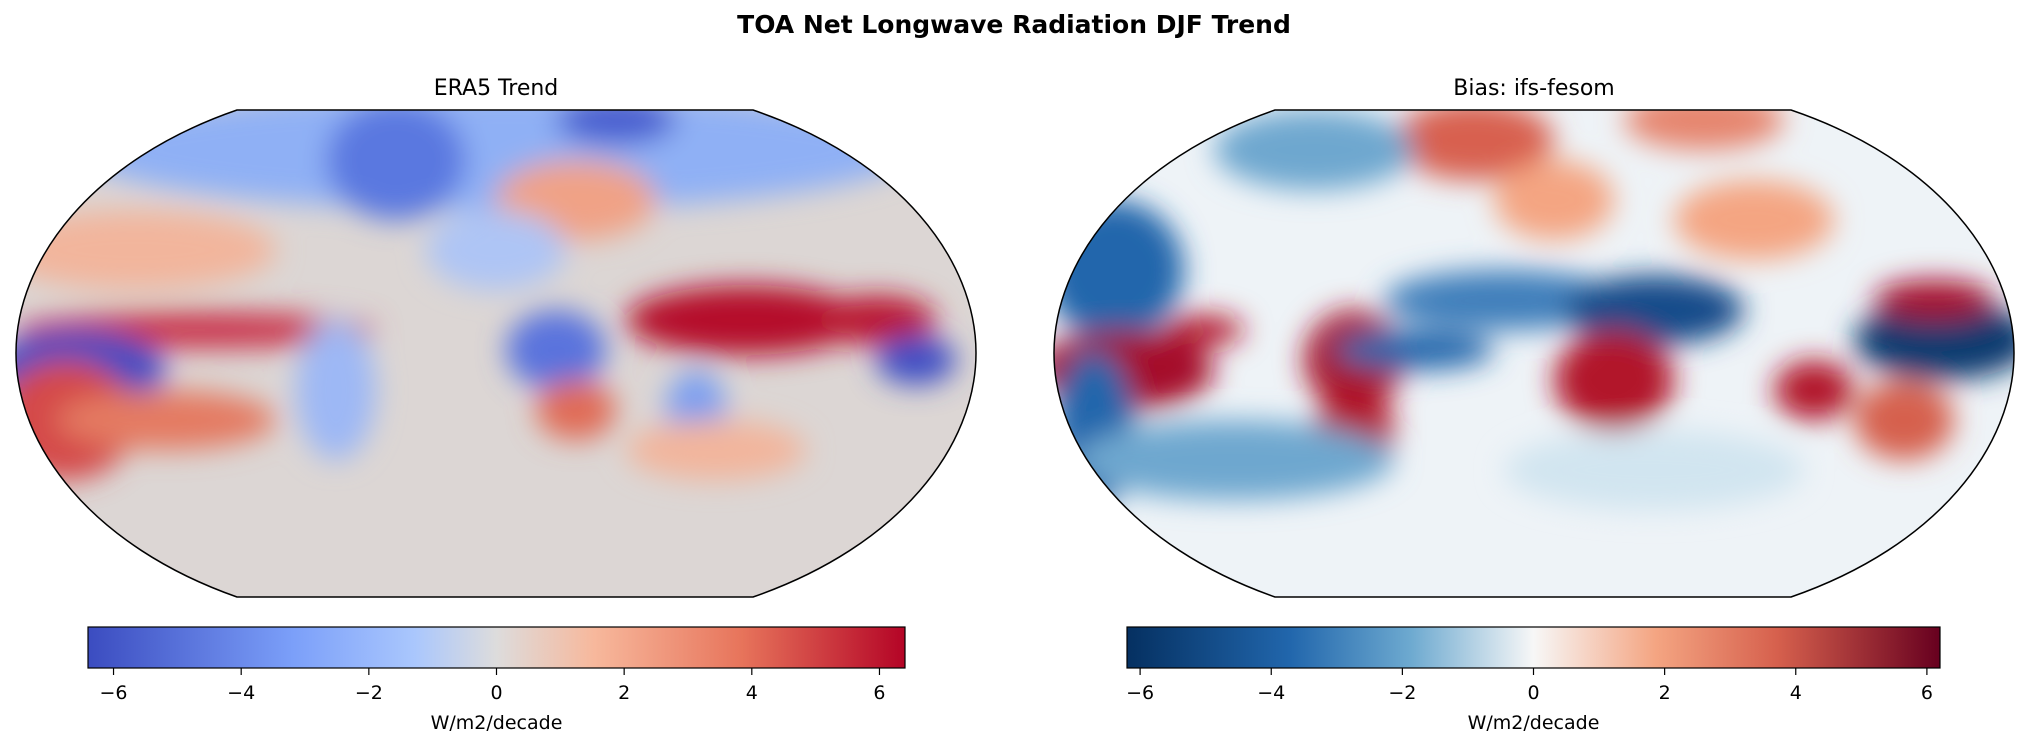  What do you see at coordinates (496, 680) in the screenshot?
I see `left-colorbar: −6 −4 −2 0 2 4 6 W/m2/decade` at bounding box center [496, 680].